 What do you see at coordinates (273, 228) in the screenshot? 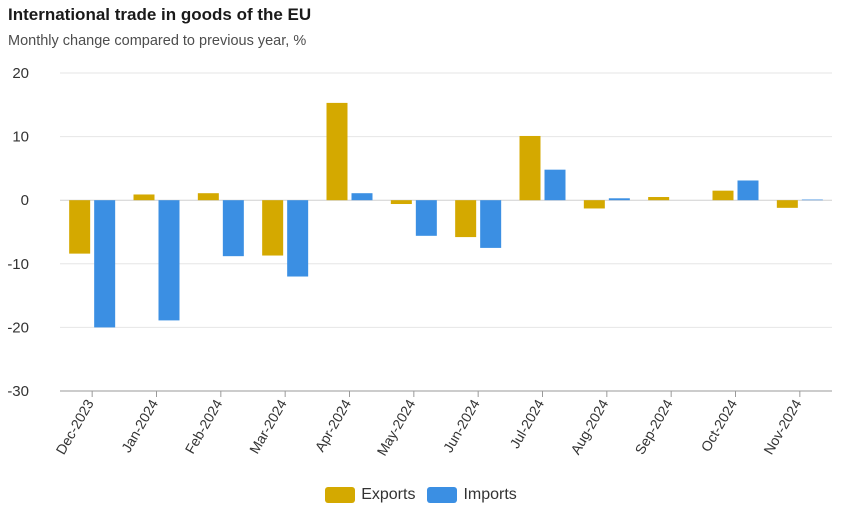
I see `bar-exports-mar-2024` at bounding box center [273, 228].